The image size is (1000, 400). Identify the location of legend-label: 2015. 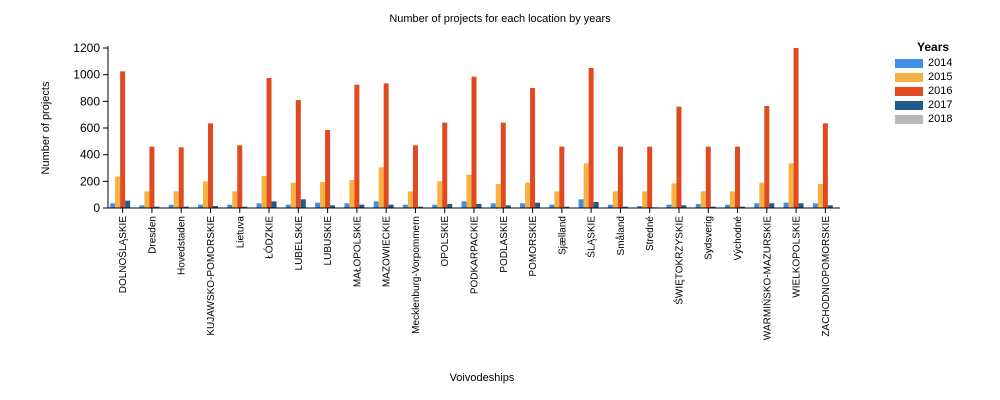
(940, 77).